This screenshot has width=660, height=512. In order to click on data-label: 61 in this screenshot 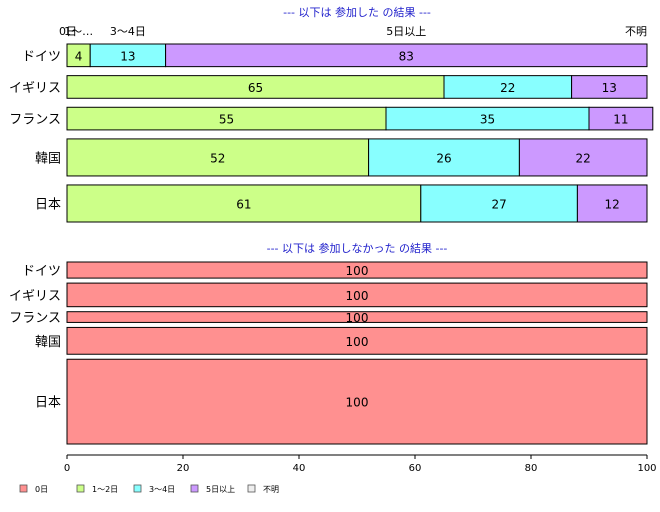, I will do `click(243, 204)`.